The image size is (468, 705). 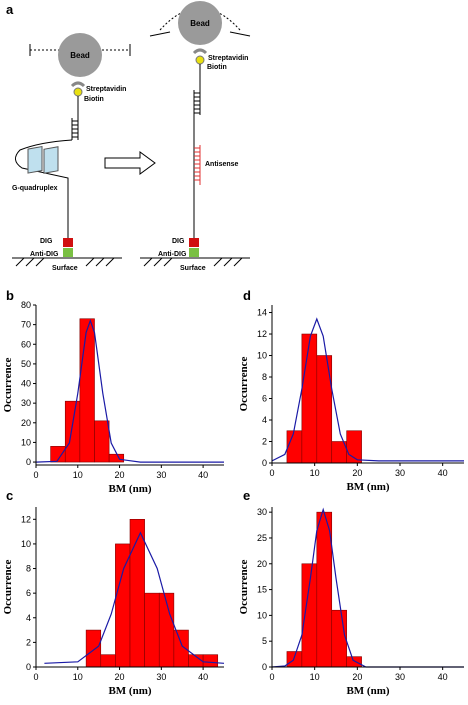 I want to click on y-tick-label: 8, so click(x=28, y=569).